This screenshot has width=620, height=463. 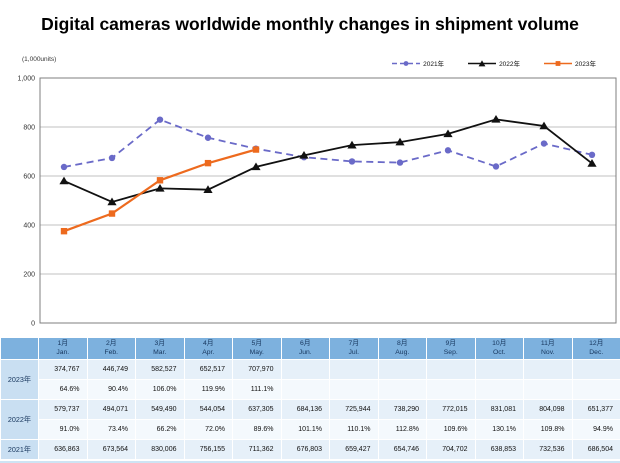 I want to click on year-label-cell: 2023年, so click(x=19, y=379).